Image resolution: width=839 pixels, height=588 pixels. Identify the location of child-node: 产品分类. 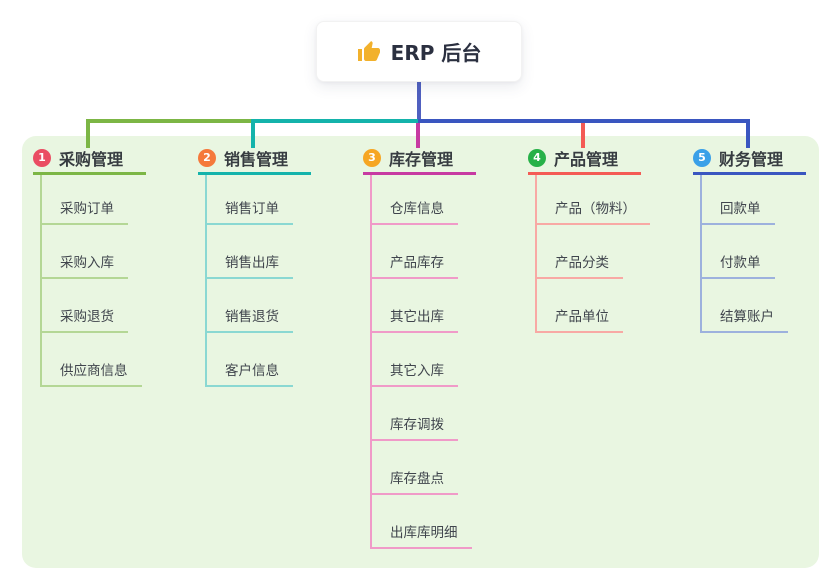
(580, 252).